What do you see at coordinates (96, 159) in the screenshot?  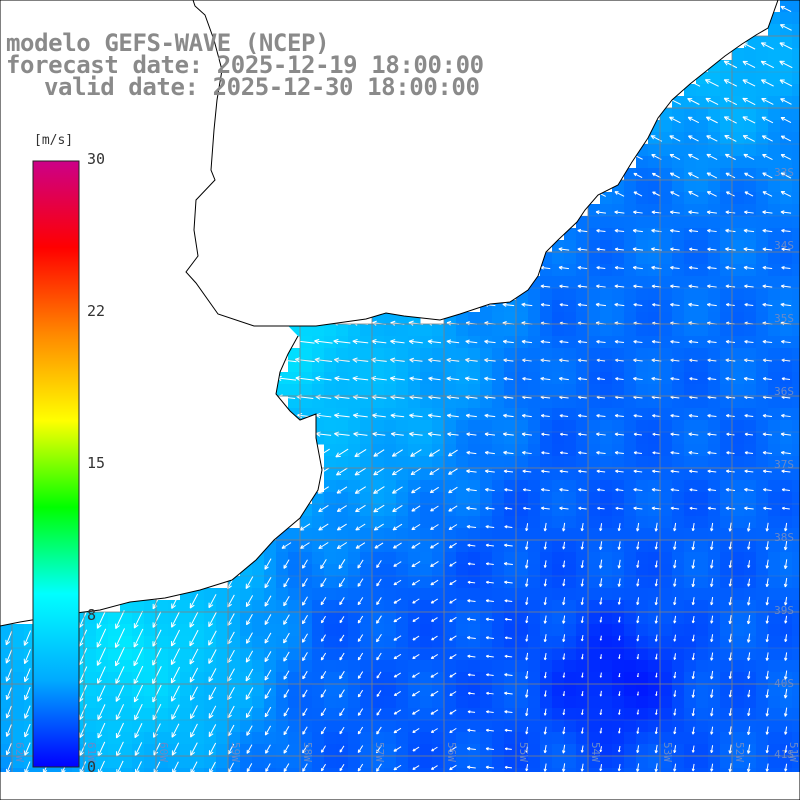 I see `colorbar-tick-30: 30` at bounding box center [96, 159].